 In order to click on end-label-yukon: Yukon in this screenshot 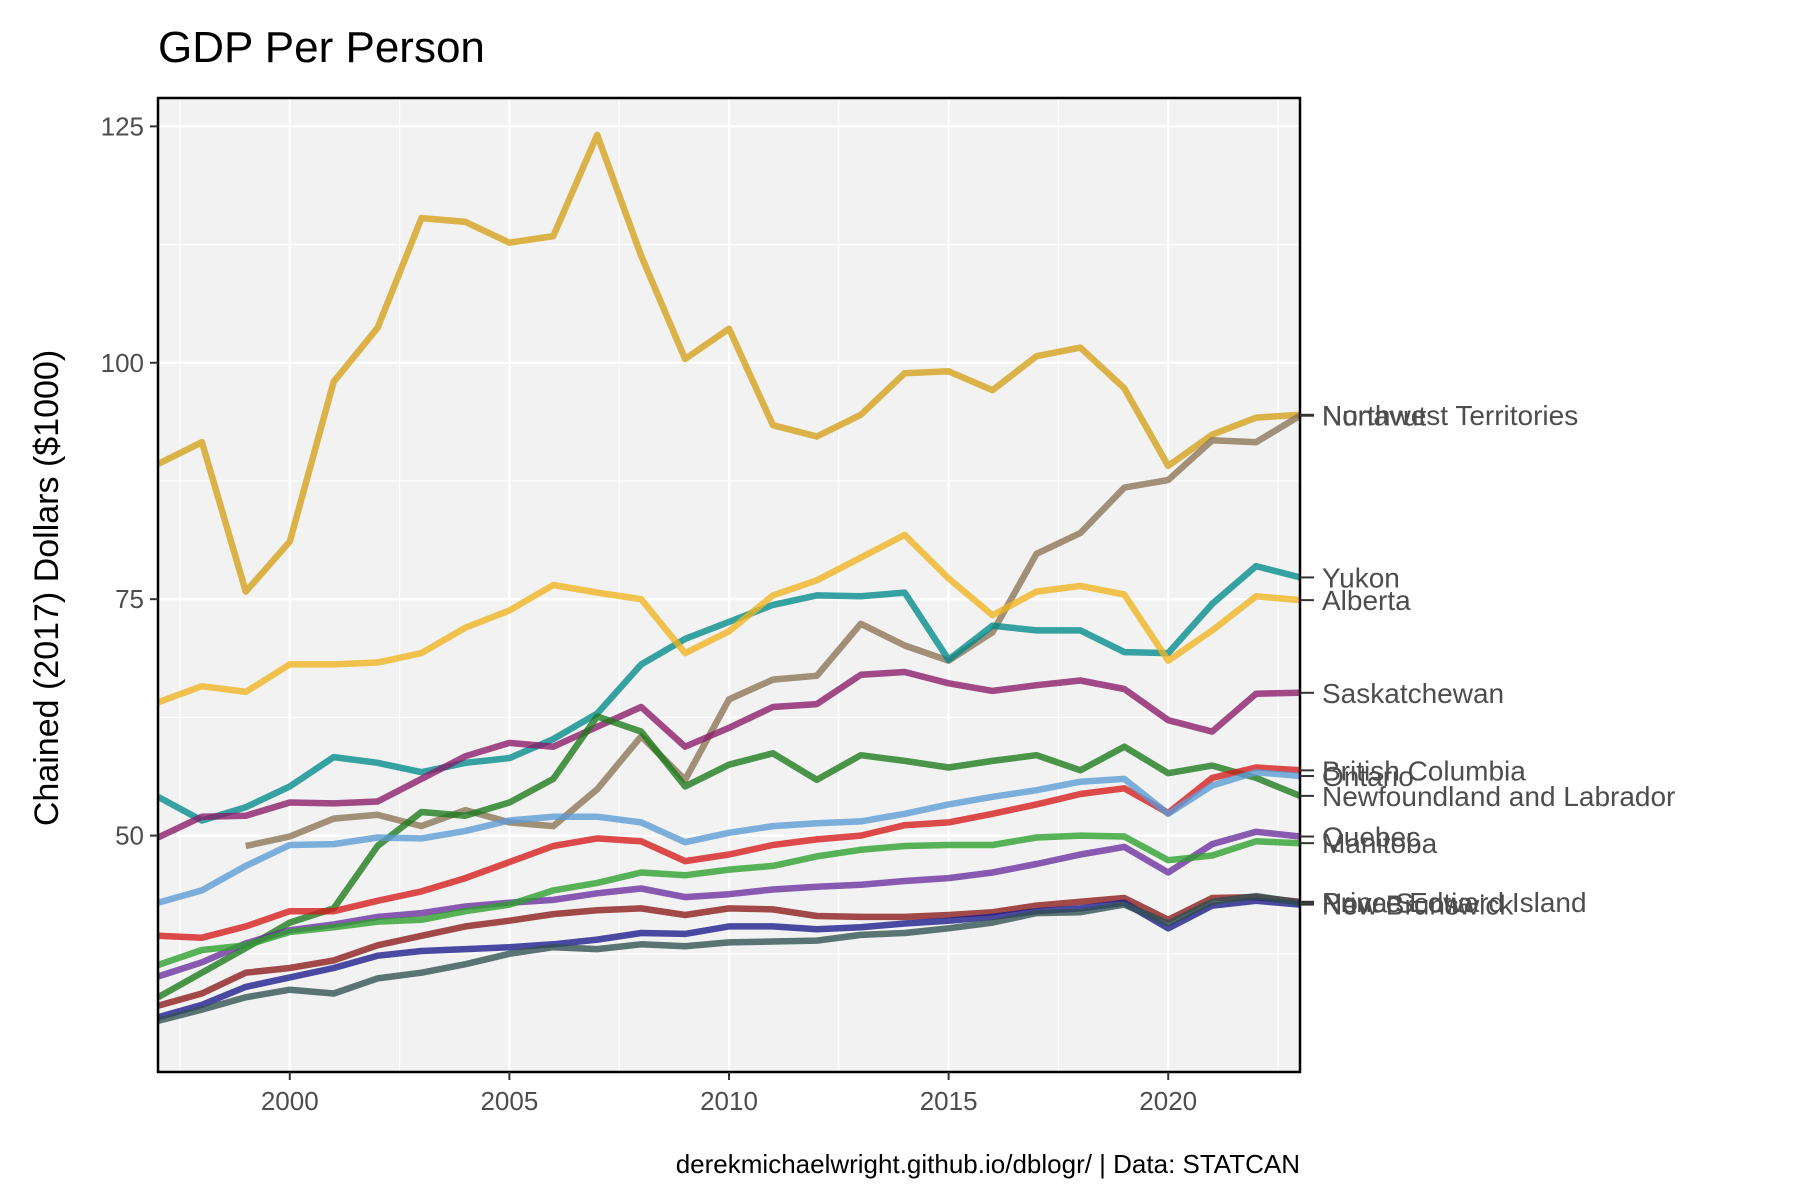, I will do `click(1361, 577)`.